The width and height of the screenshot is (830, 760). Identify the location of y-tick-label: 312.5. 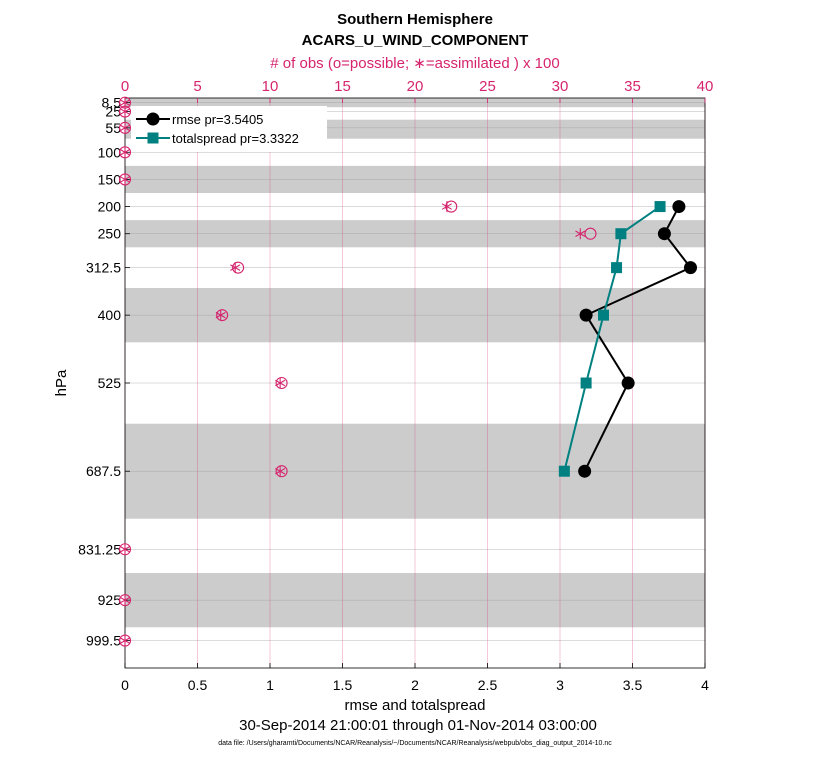
(103, 268).